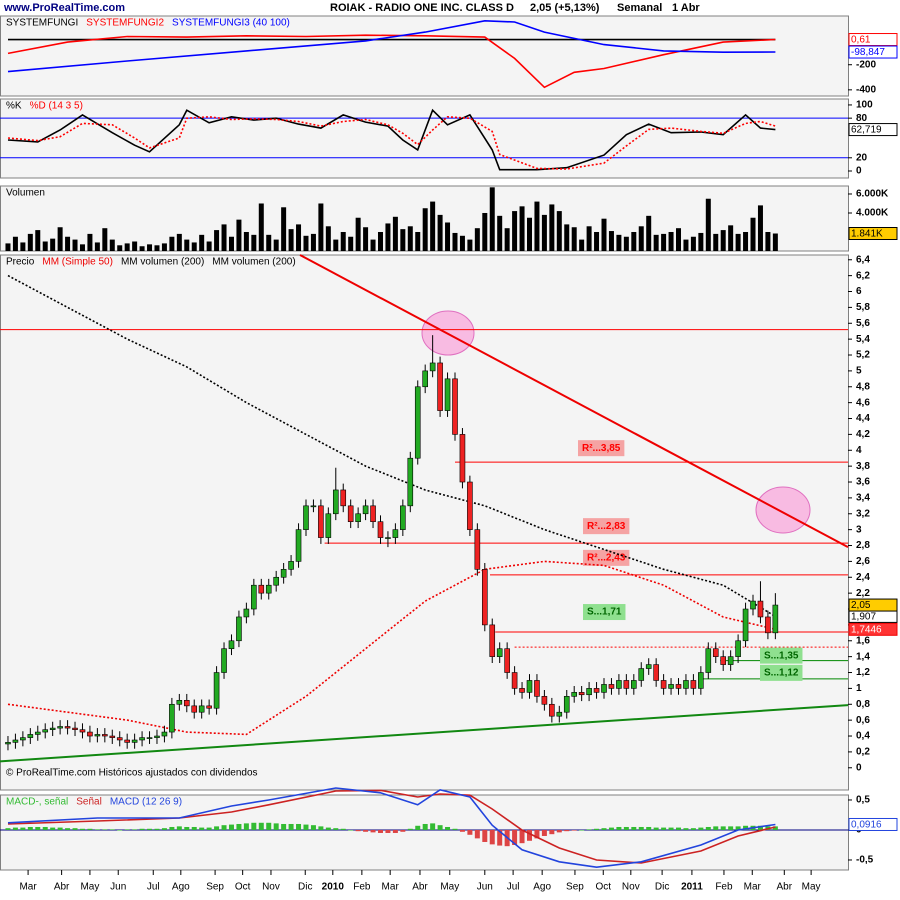  Describe the element at coordinates (271, 887) in the screenshot. I see `x-tick-label: Nov` at that location.